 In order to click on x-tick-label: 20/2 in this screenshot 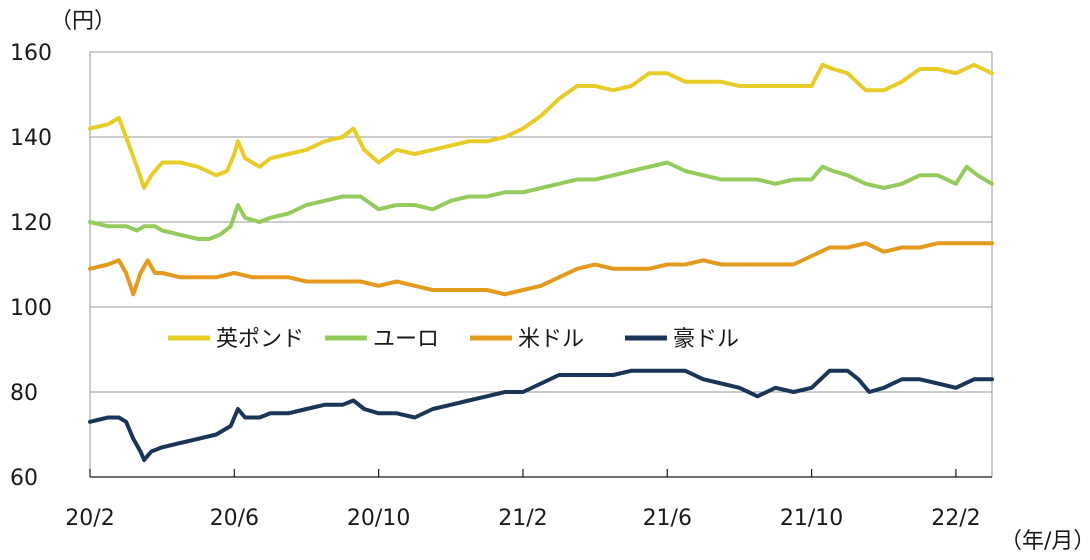, I will do `click(89, 518)`.